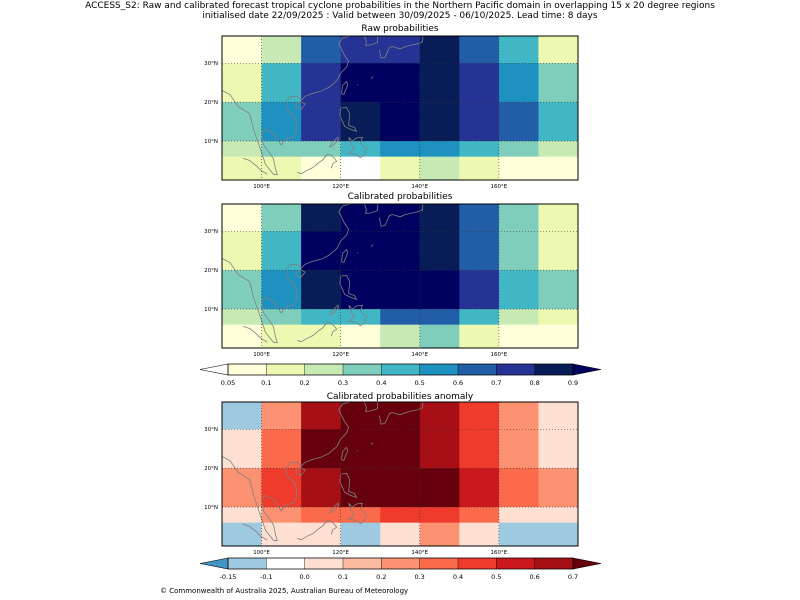 Image resolution: width=800 pixels, height=600 pixels. I want to click on colorbar-tick-label: 0.3, so click(343, 383).